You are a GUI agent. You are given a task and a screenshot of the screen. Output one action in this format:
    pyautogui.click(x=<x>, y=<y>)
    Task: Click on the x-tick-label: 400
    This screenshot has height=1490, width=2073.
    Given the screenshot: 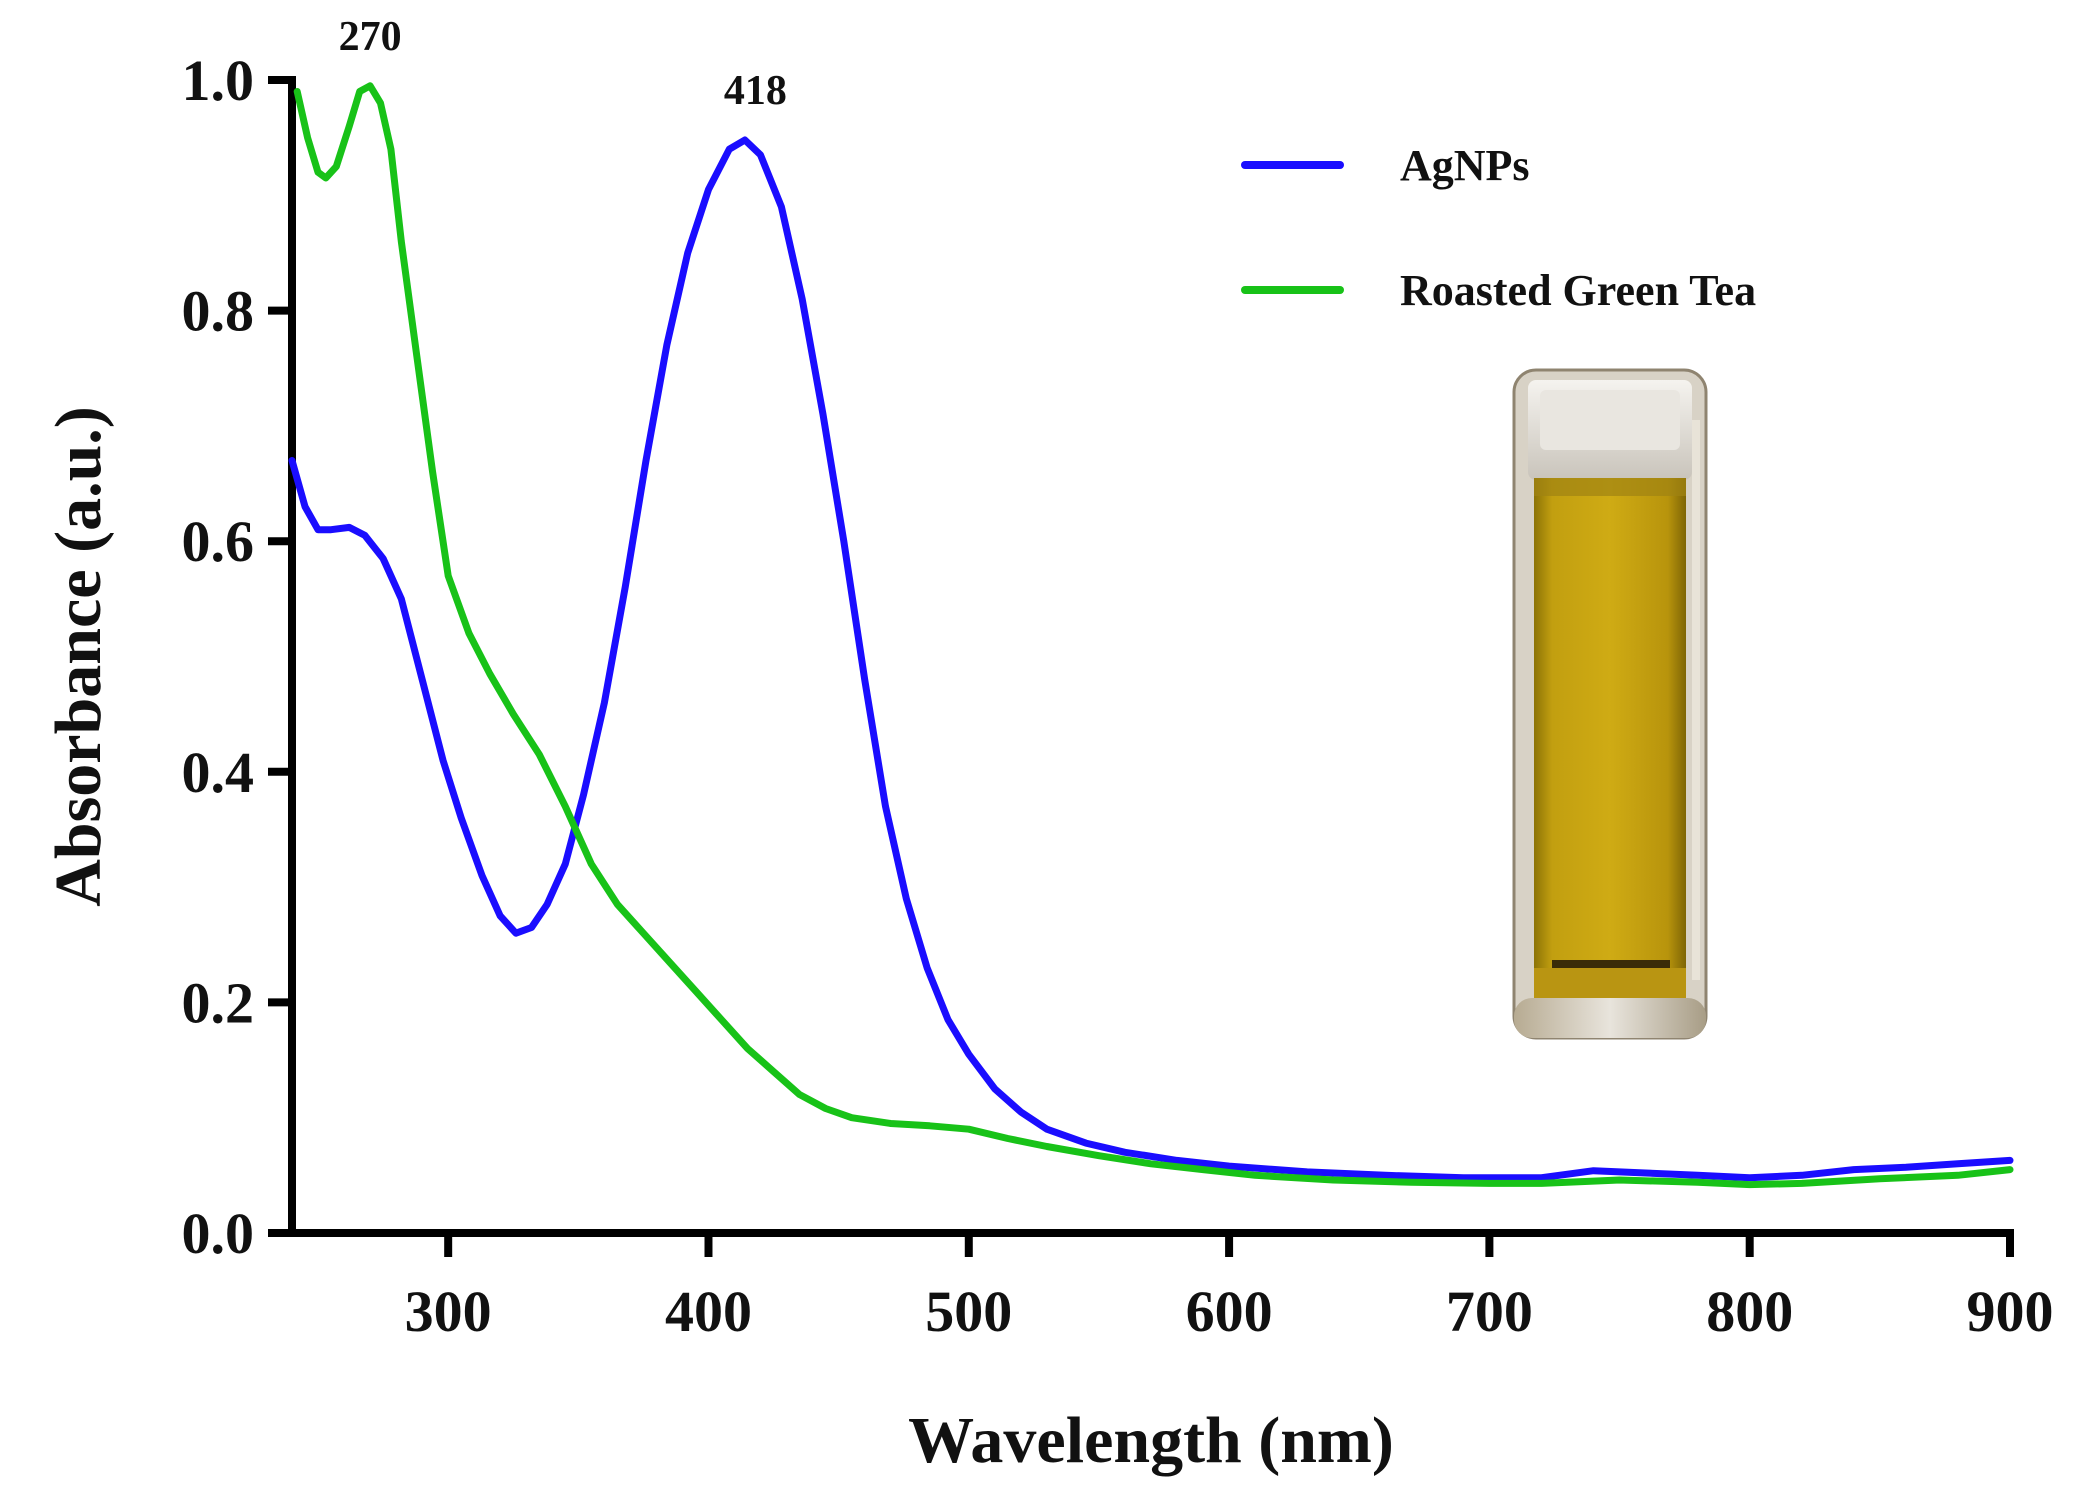 What is the action you would take?
    pyautogui.click(x=708, y=1311)
    